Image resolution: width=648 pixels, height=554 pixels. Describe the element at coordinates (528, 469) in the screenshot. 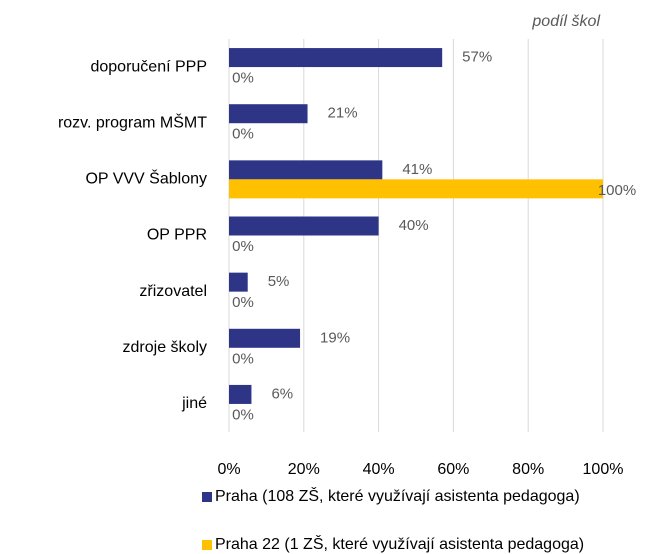

I see `x-tick-label: 80%` at that location.